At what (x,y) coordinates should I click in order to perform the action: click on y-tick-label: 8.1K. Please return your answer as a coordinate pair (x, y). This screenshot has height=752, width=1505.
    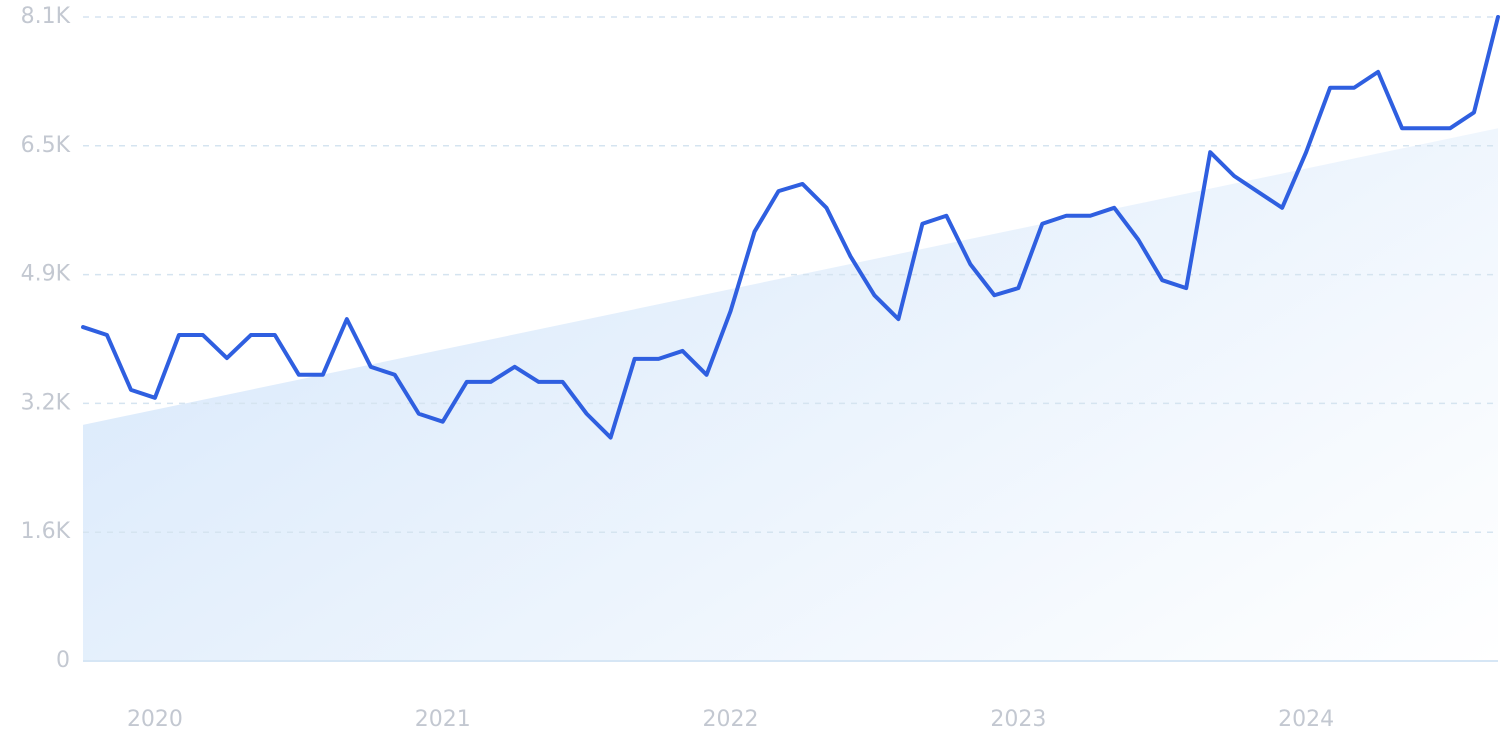
    Looking at the image, I should click on (46, 16).